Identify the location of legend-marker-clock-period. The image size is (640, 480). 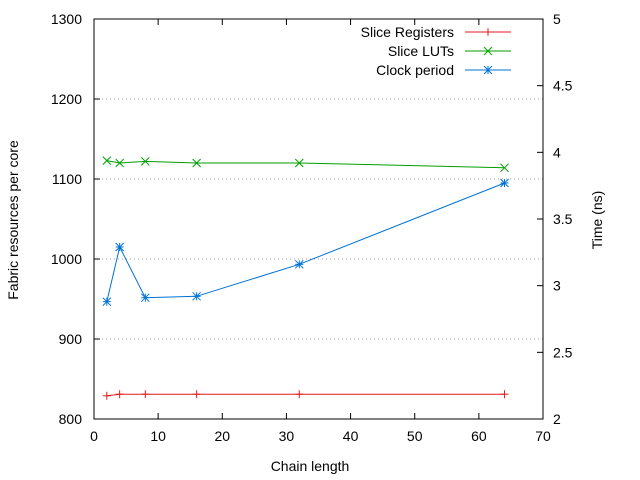
(488, 70).